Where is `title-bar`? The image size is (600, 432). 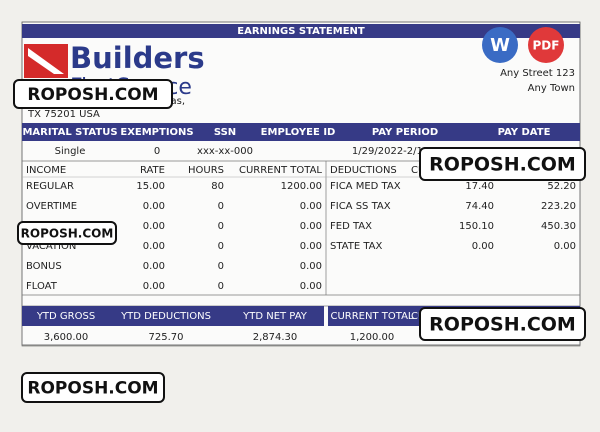 title-bar is located at coordinates (301, 31).